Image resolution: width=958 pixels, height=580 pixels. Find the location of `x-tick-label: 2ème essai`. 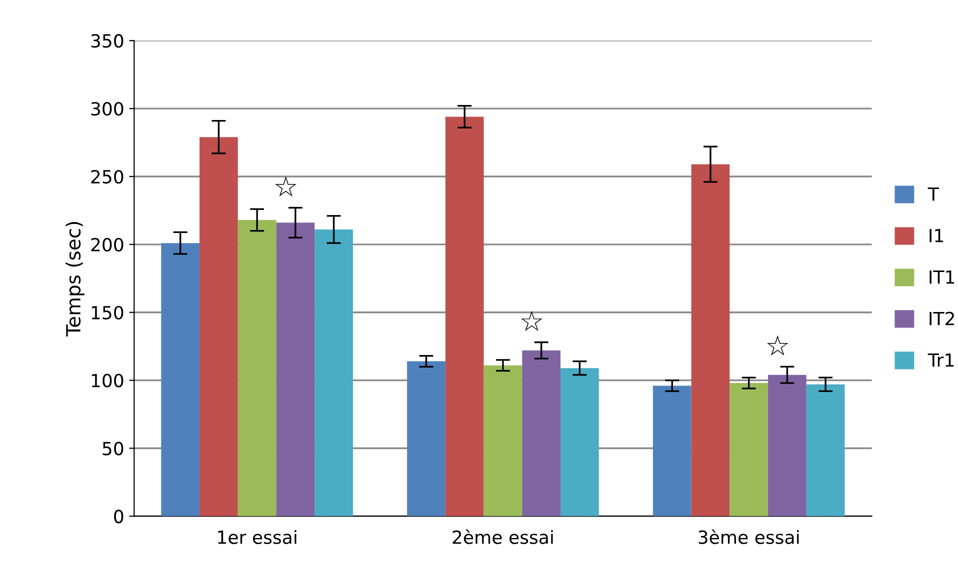

x-tick-label: 2ème essai is located at coordinates (502, 536).